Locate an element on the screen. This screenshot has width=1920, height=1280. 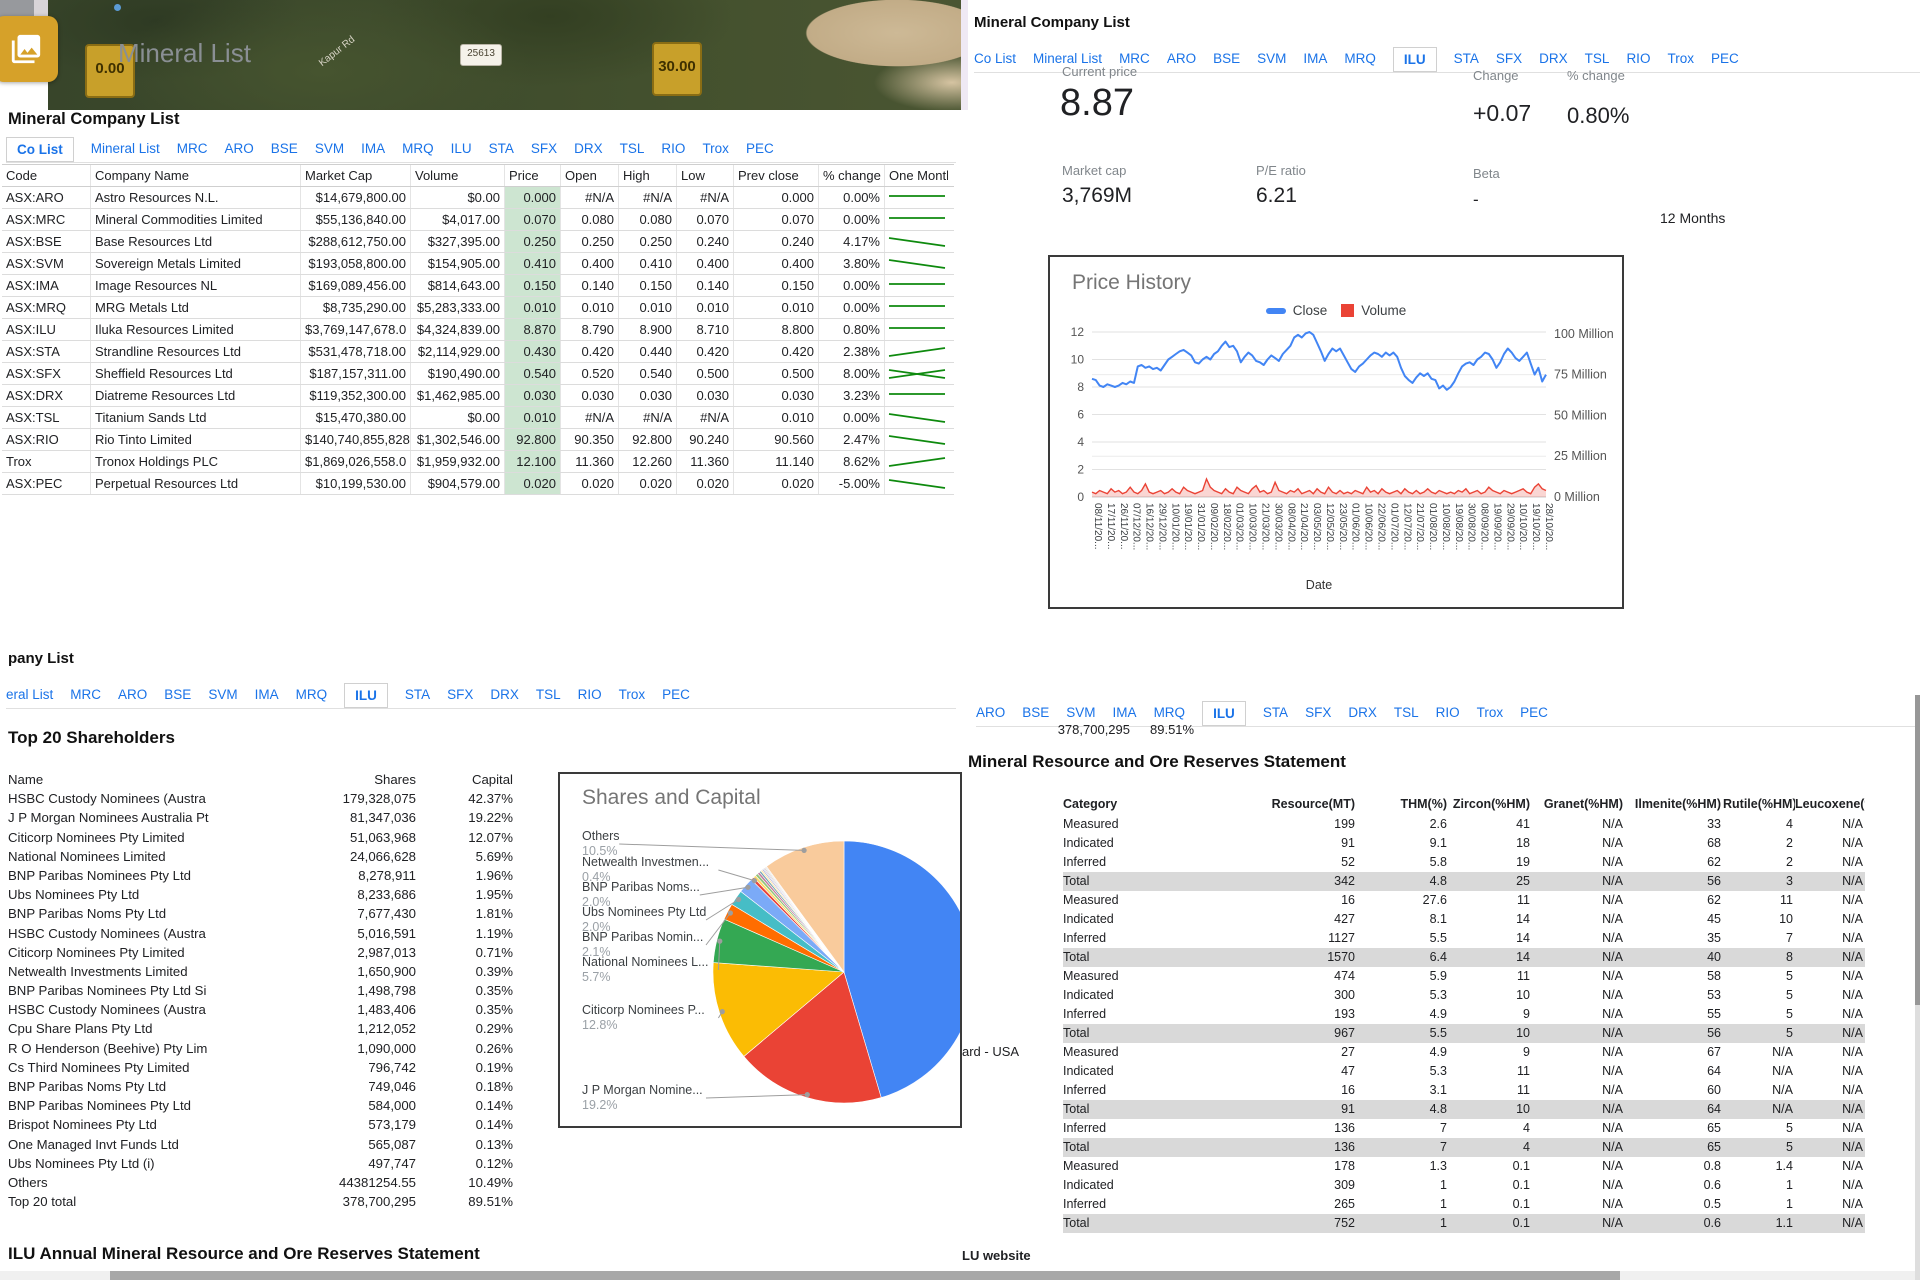
top-right-tab-aro: ARO is located at coordinates (1181, 58).